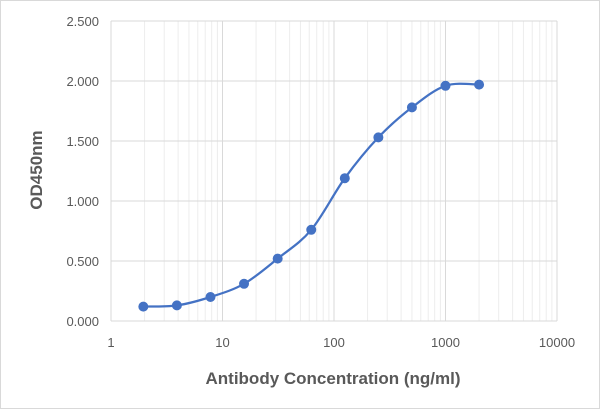 Image resolution: width=600 pixels, height=409 pixels. Describe the element at coordinates (82, 81) in the screenshot. I see `y-tick-label: 2.000` at that location.